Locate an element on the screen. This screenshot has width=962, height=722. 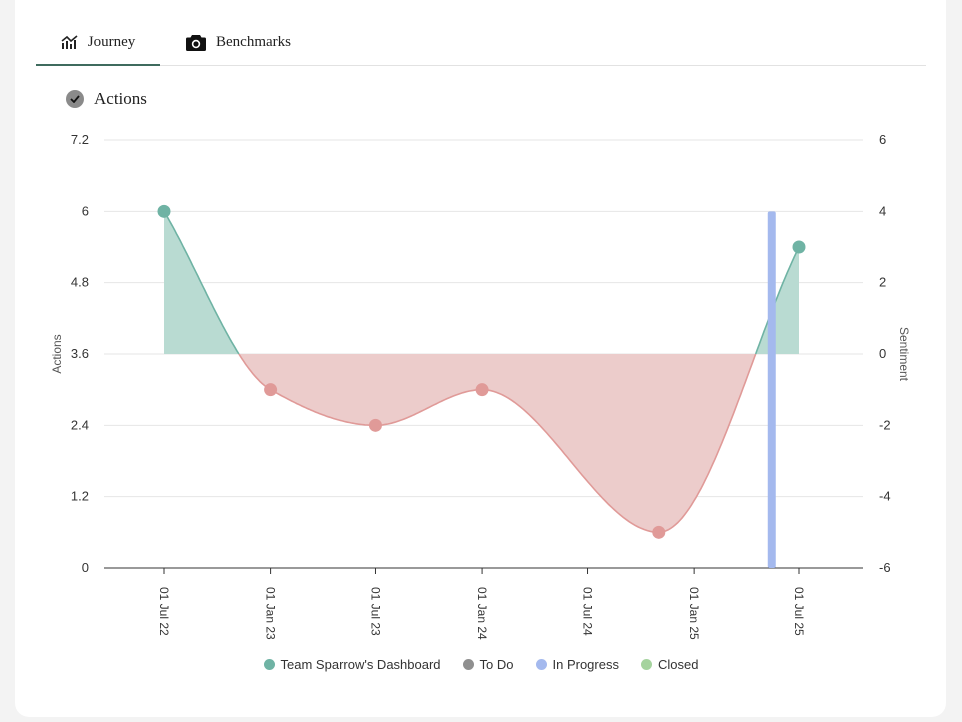
tab-benchmarks: Benchmarks is located at coordinates (246, 42).